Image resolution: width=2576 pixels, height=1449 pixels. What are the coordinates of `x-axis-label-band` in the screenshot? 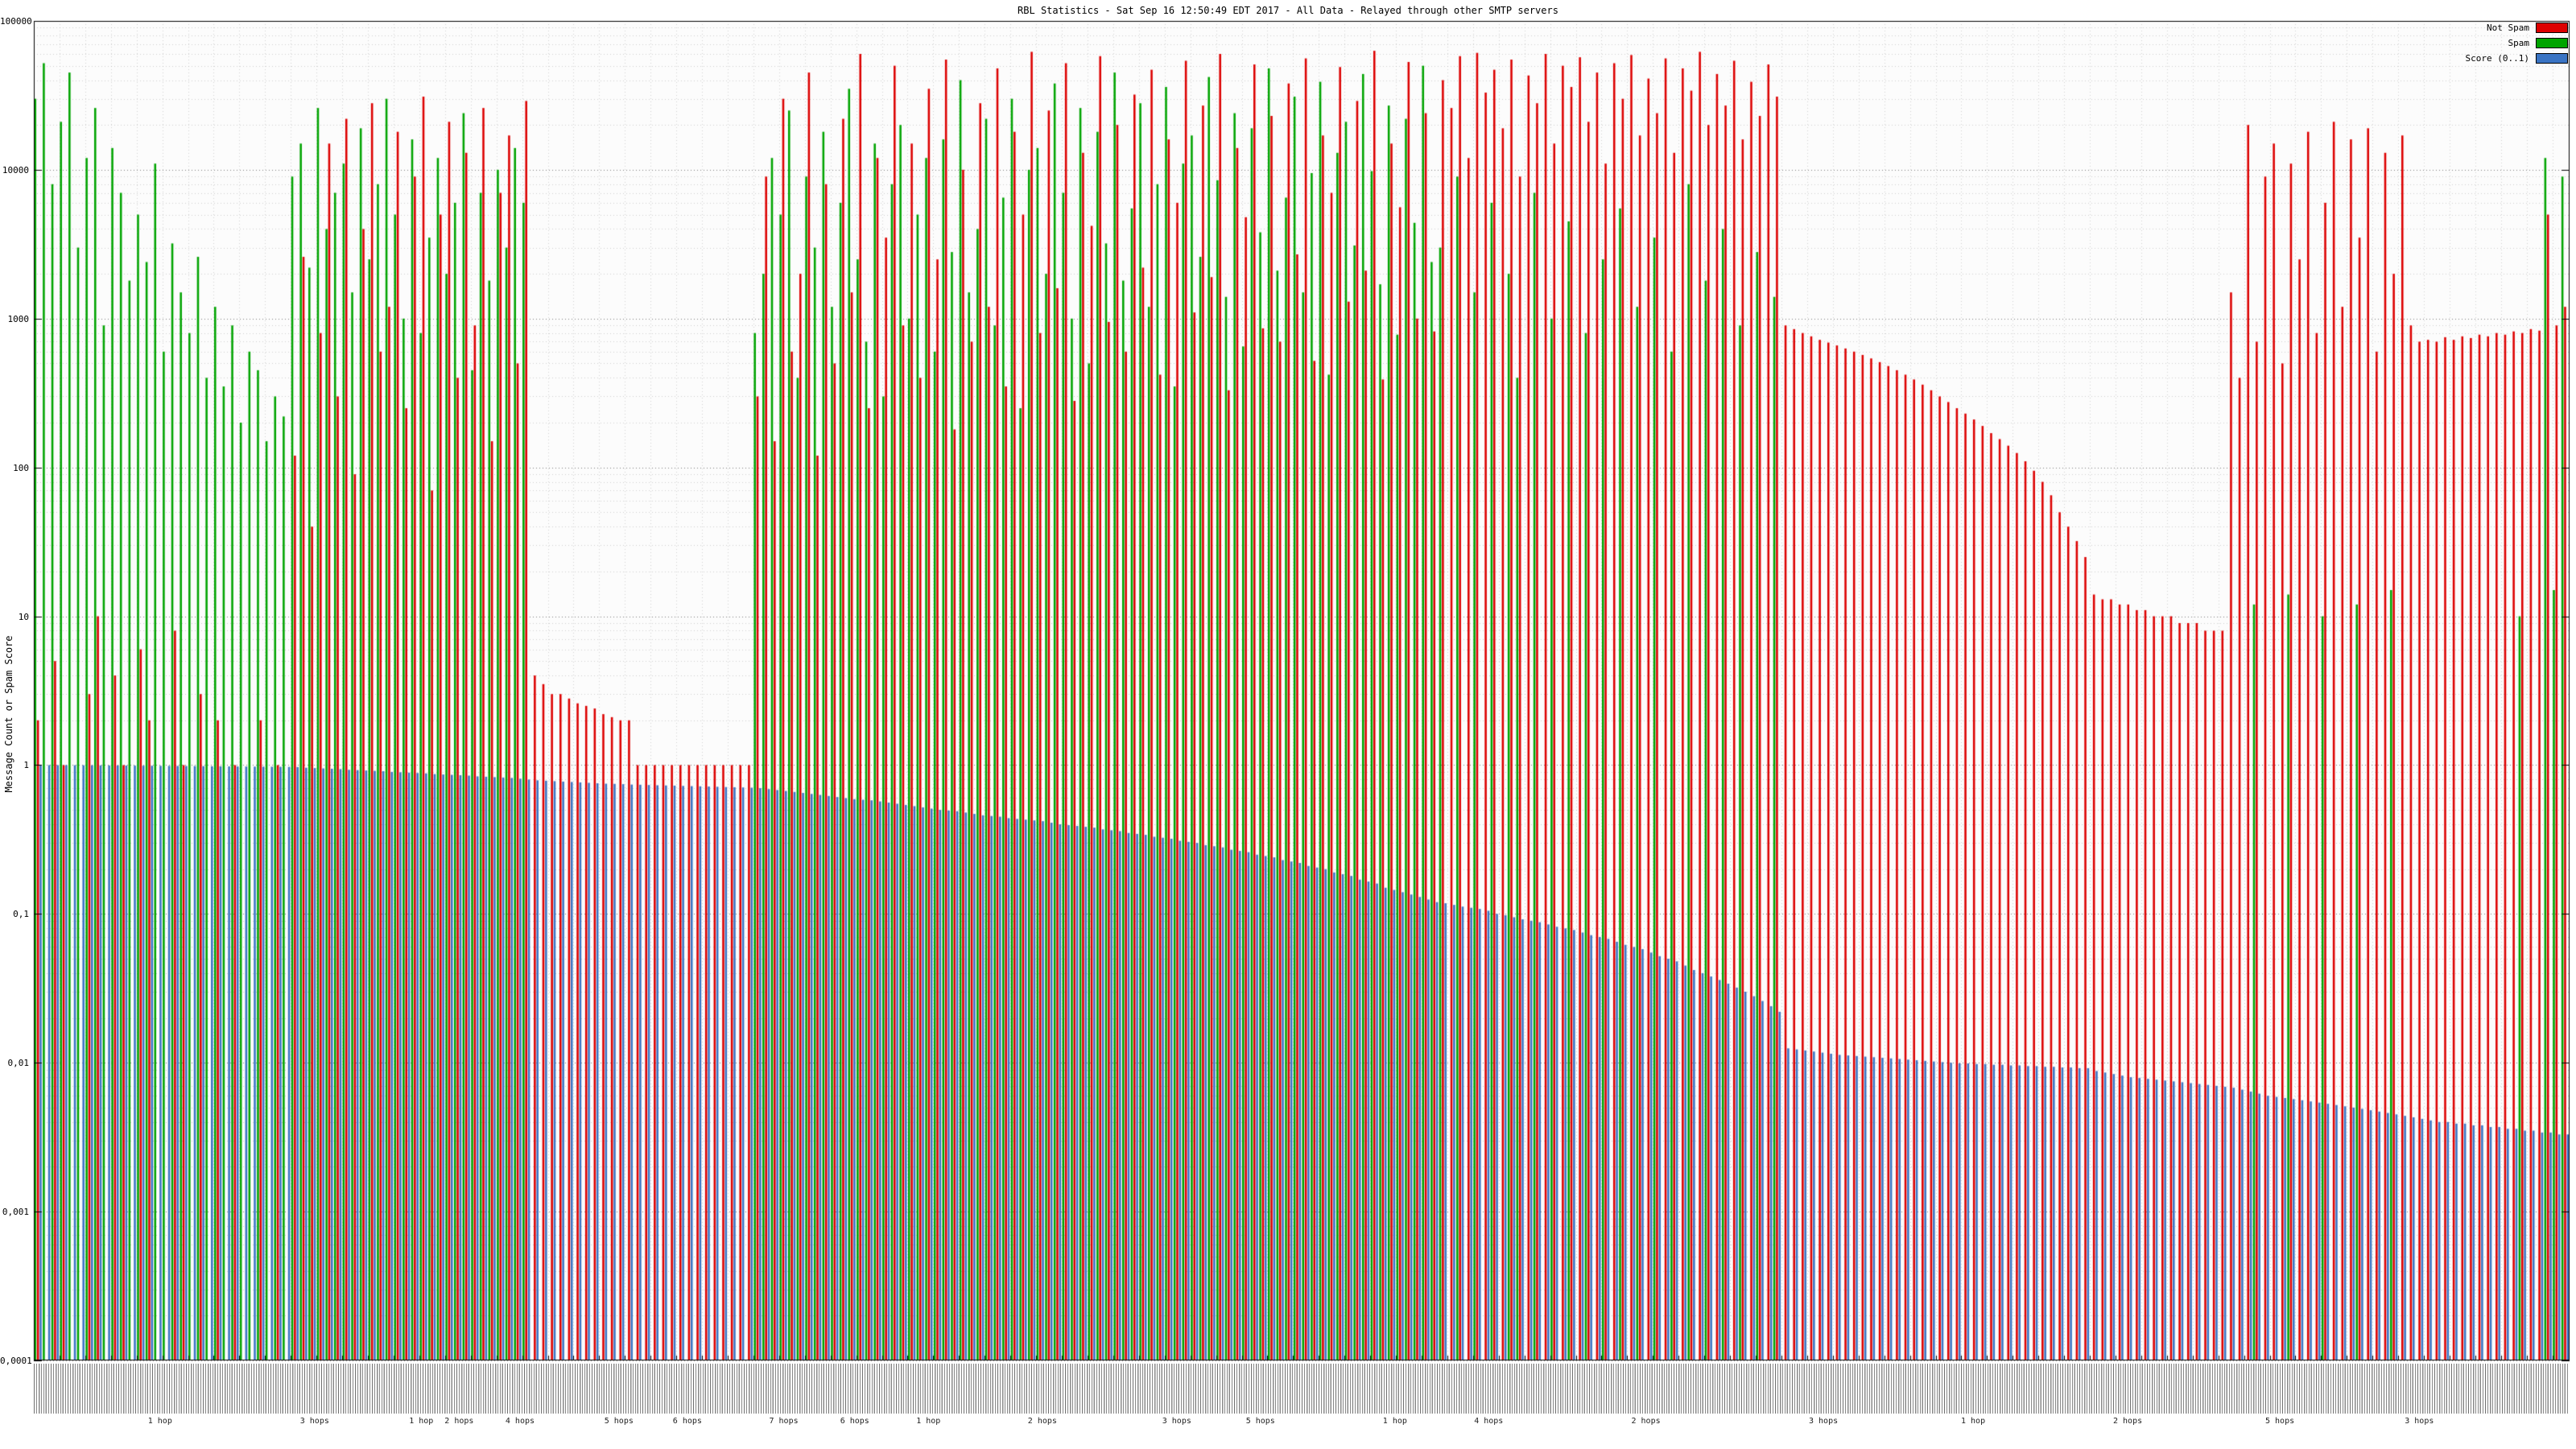 It's located at (1302, 1389).